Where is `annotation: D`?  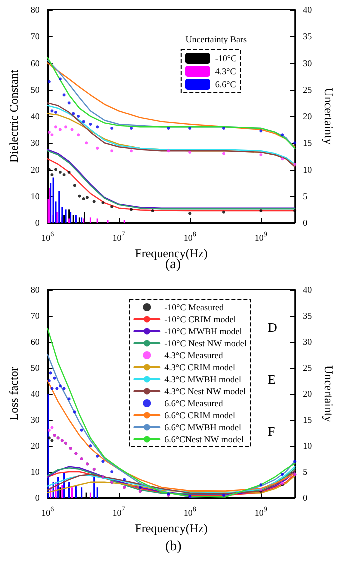 annotation: D is located at coordinates (273, 327).